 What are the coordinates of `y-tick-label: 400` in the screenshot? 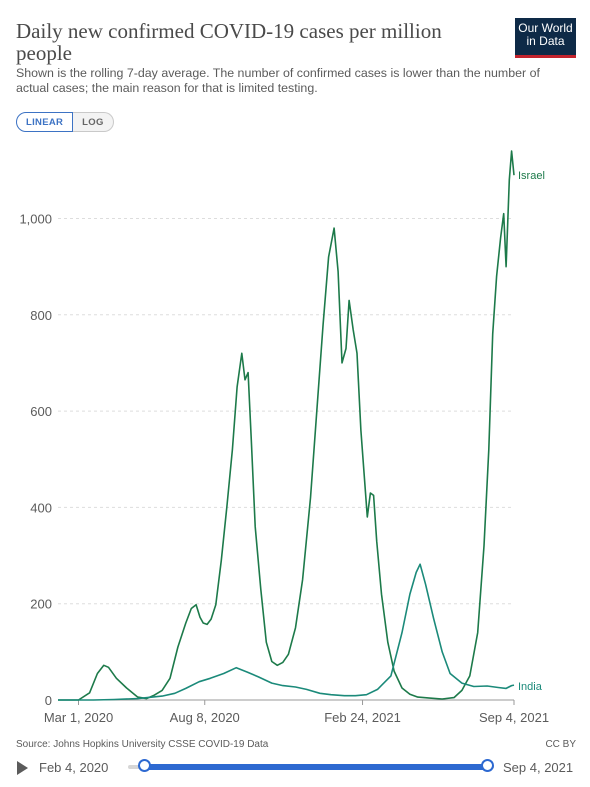 It's located at (41, 507).